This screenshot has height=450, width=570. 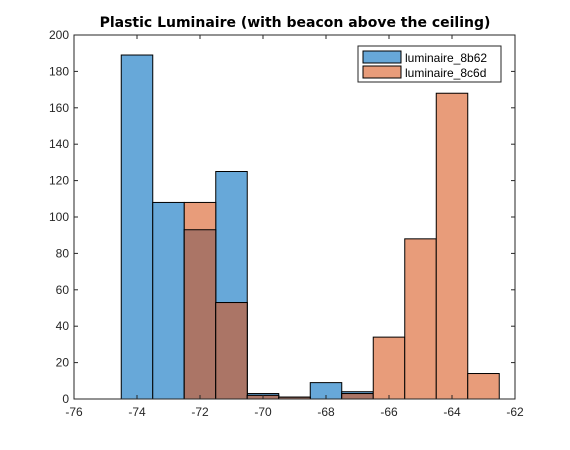 I want to click on y-tick-label-6: 120, so click(x=59, y=181).